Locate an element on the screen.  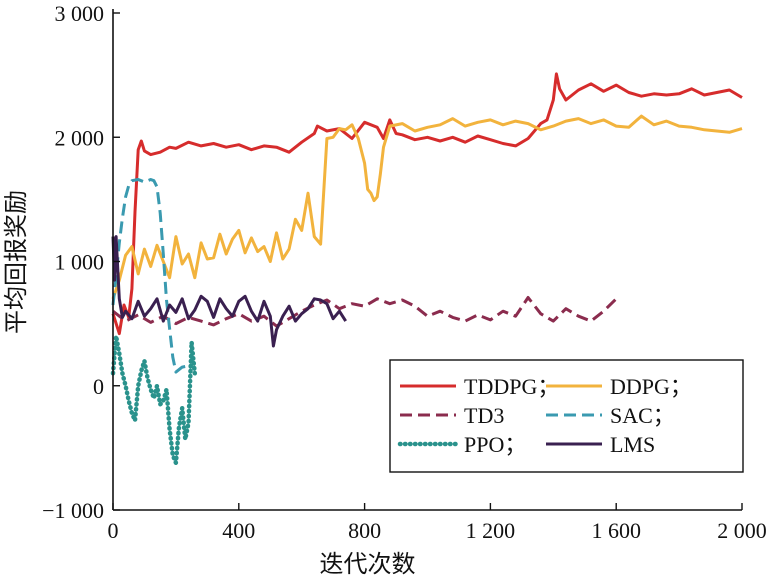
legend-label-5: LMS is located at coordinates (632, 444).